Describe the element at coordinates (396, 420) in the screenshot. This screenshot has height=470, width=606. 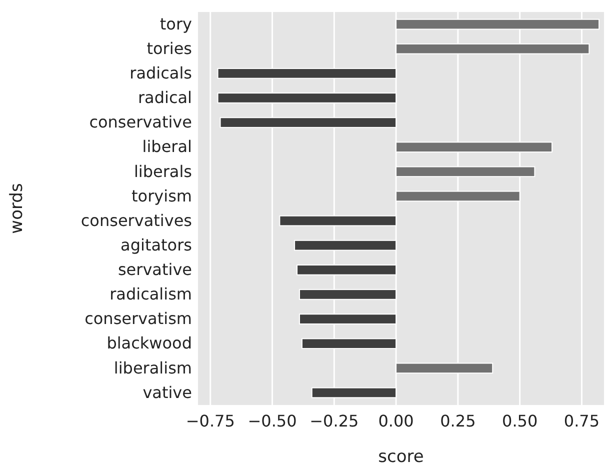
I see `x-tick-label: 0.00` at that location.